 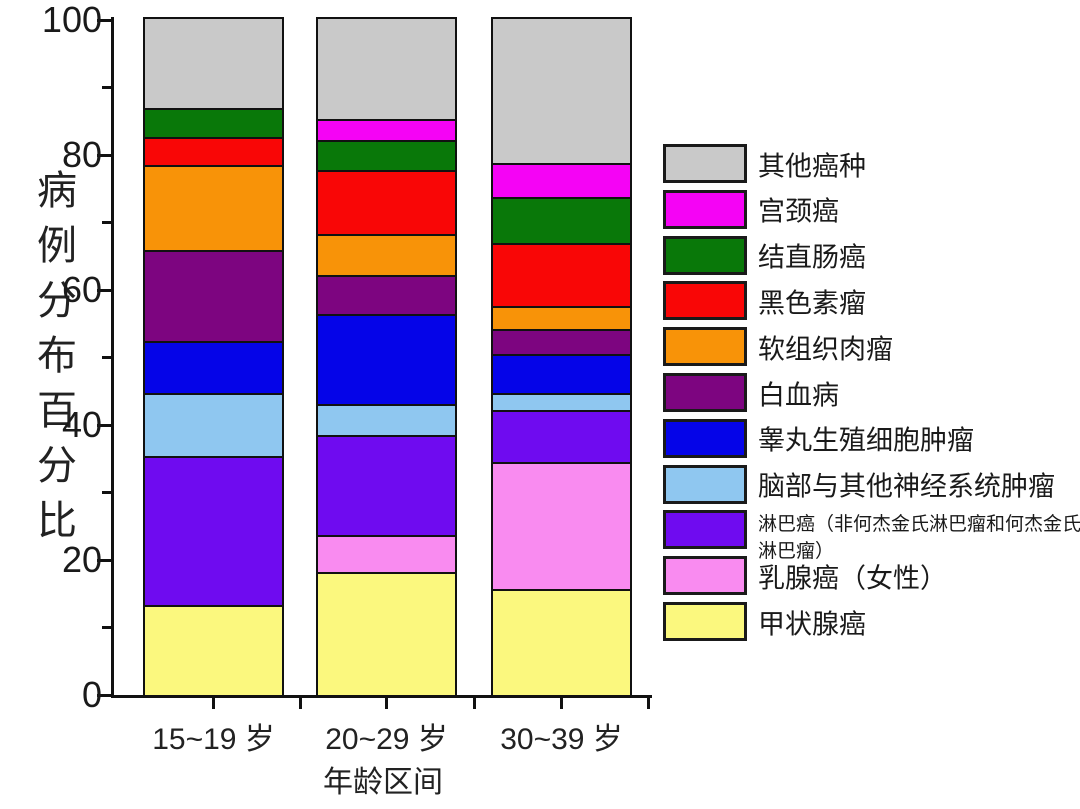 What do you see at coordinates (919, 538) in the screenshot?
I see `legend-label: 淋巴癌（非何杰金氏淋巴瘤和何杰金氏淋巴瘤）` at bounding box center [919, 538].